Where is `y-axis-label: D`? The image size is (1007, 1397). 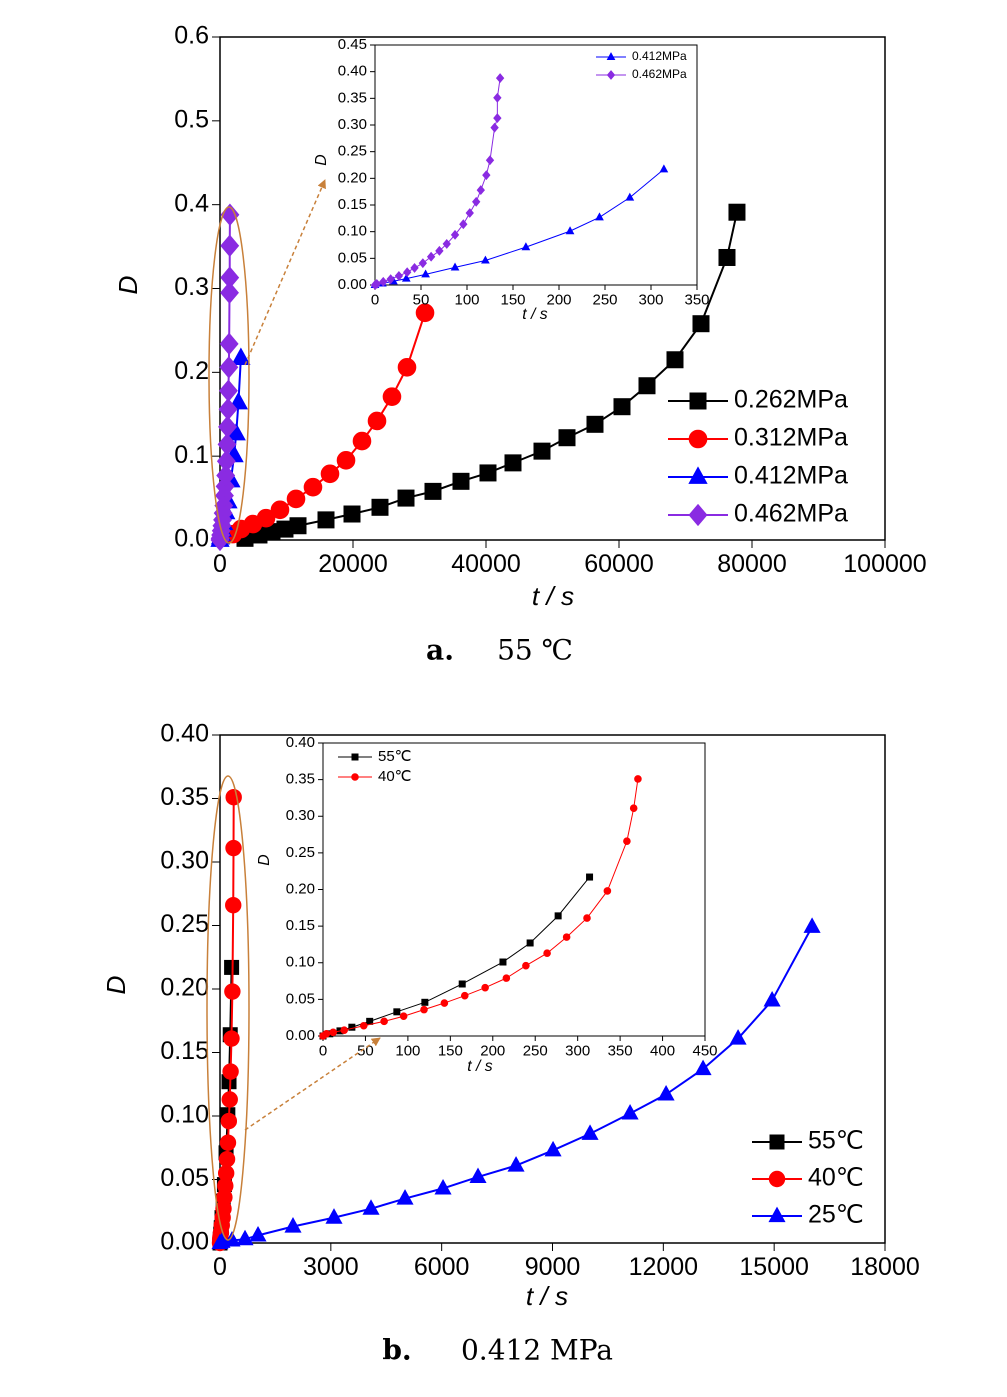
y-axis-label: D is located at coordinates (321, 159).